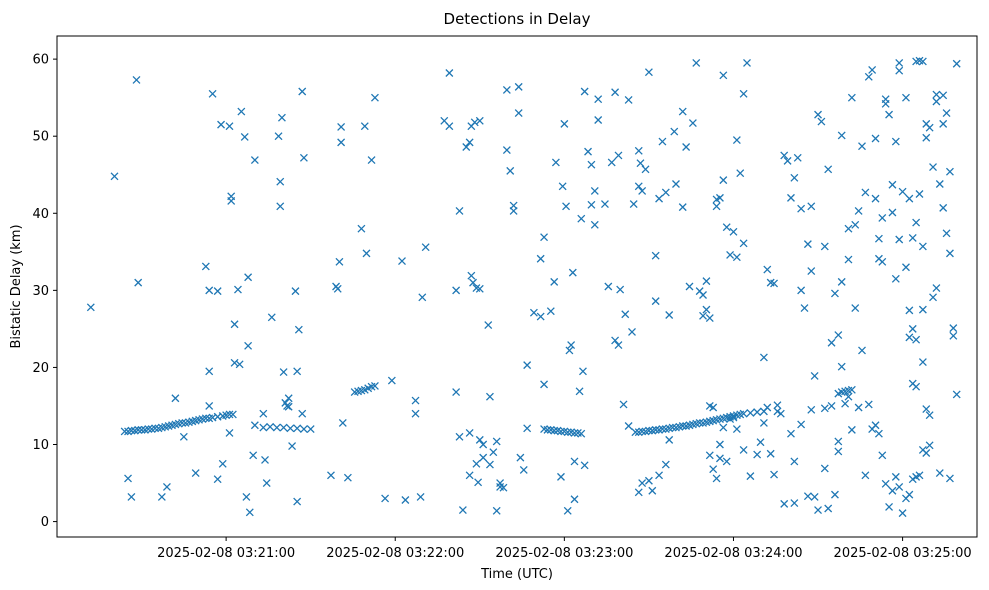 This screenshot has width=989, height=590. Describe the element at coordinates (903, 553) in the screenshot. I see `x-tick-label: 2025-02-08 03:25:00` at that location.